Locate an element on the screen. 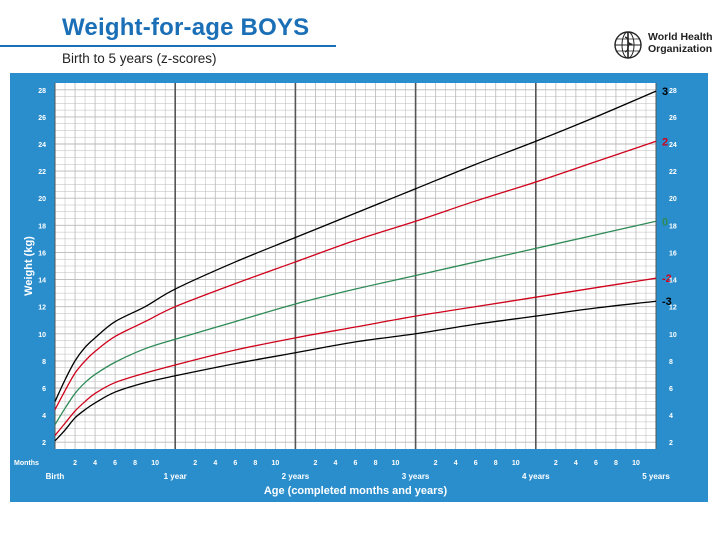  x-axis-label: Age (completed months and years) is located at coordinates (356, 491).